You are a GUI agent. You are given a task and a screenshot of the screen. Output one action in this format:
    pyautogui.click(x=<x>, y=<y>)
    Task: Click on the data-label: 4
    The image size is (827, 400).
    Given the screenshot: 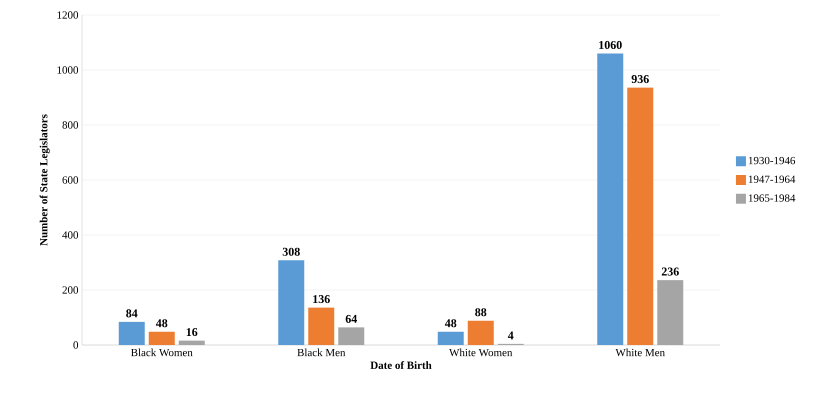 What is the action you would take?
    pyautogui.click(x=511, y=336)
    